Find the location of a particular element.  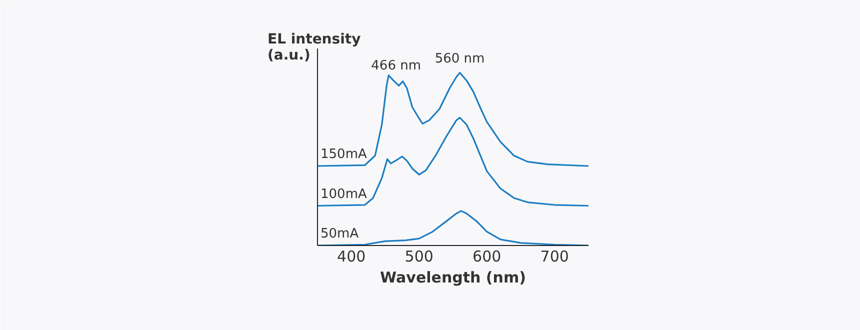

x-tick-label: 600 is located at coordinates (487, 257).